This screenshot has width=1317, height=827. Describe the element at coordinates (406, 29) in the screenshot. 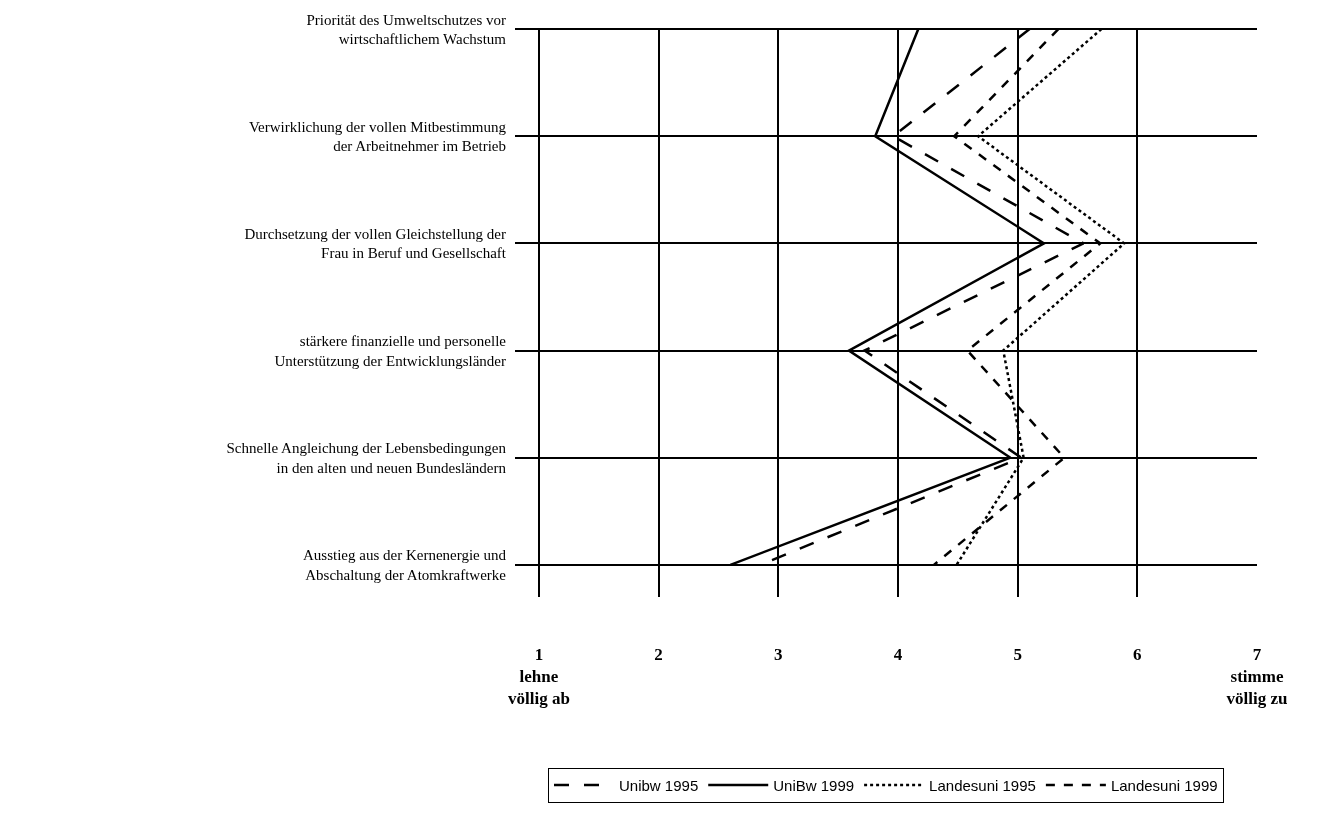

I see `y-tick-label: Priorität des Umweltschutzes vor wirtschaftlichem Wachstum` at that location.